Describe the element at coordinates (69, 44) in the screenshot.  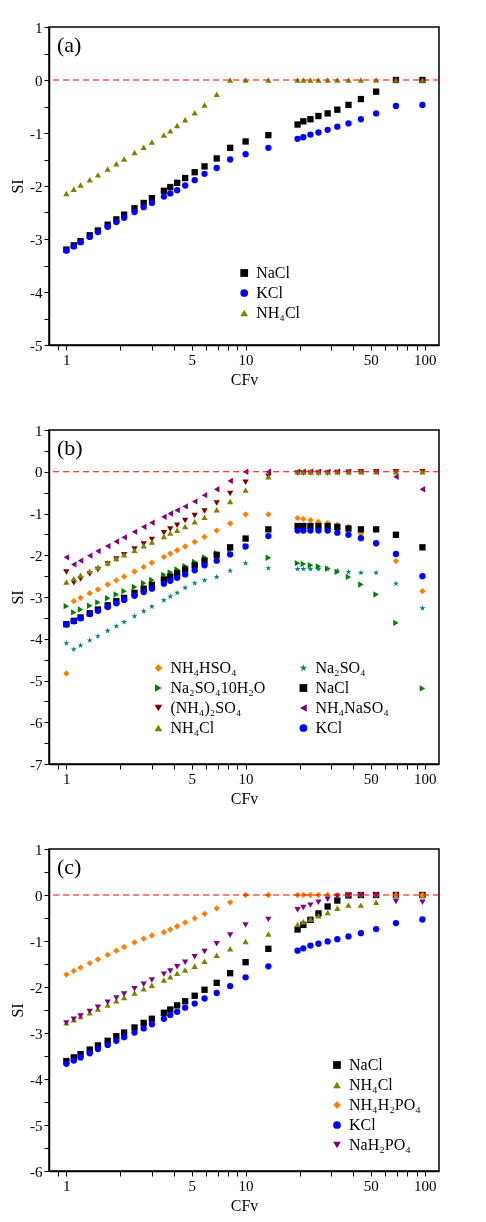
I see `annotation: (a)` at that location.